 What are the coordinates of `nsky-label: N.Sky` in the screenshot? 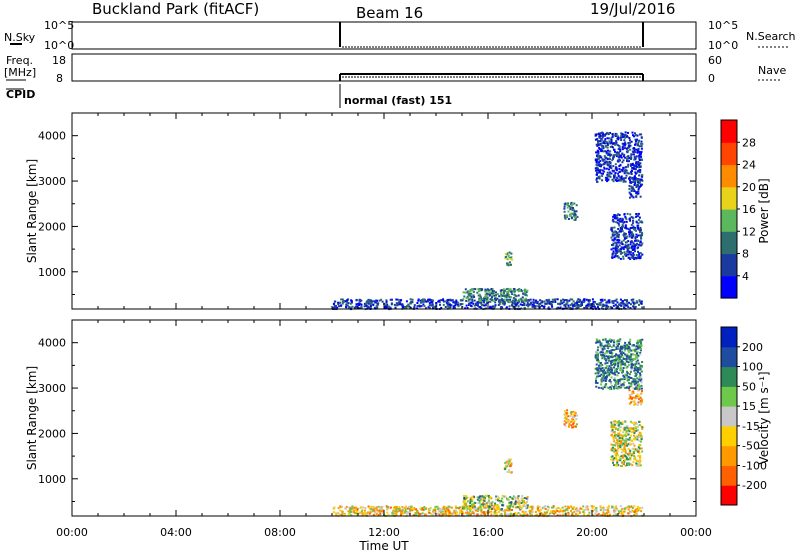 It's located at (20, 37).